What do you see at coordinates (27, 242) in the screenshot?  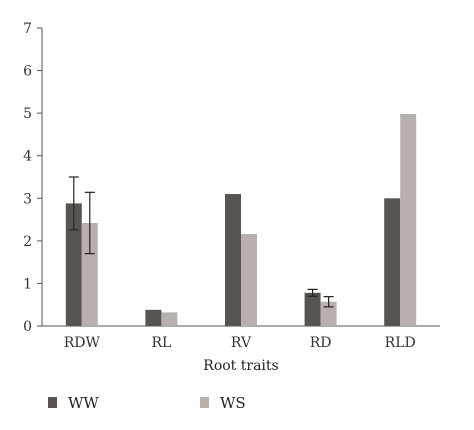 I see `y-tick-label: 2` at bounding box center [27, 242].